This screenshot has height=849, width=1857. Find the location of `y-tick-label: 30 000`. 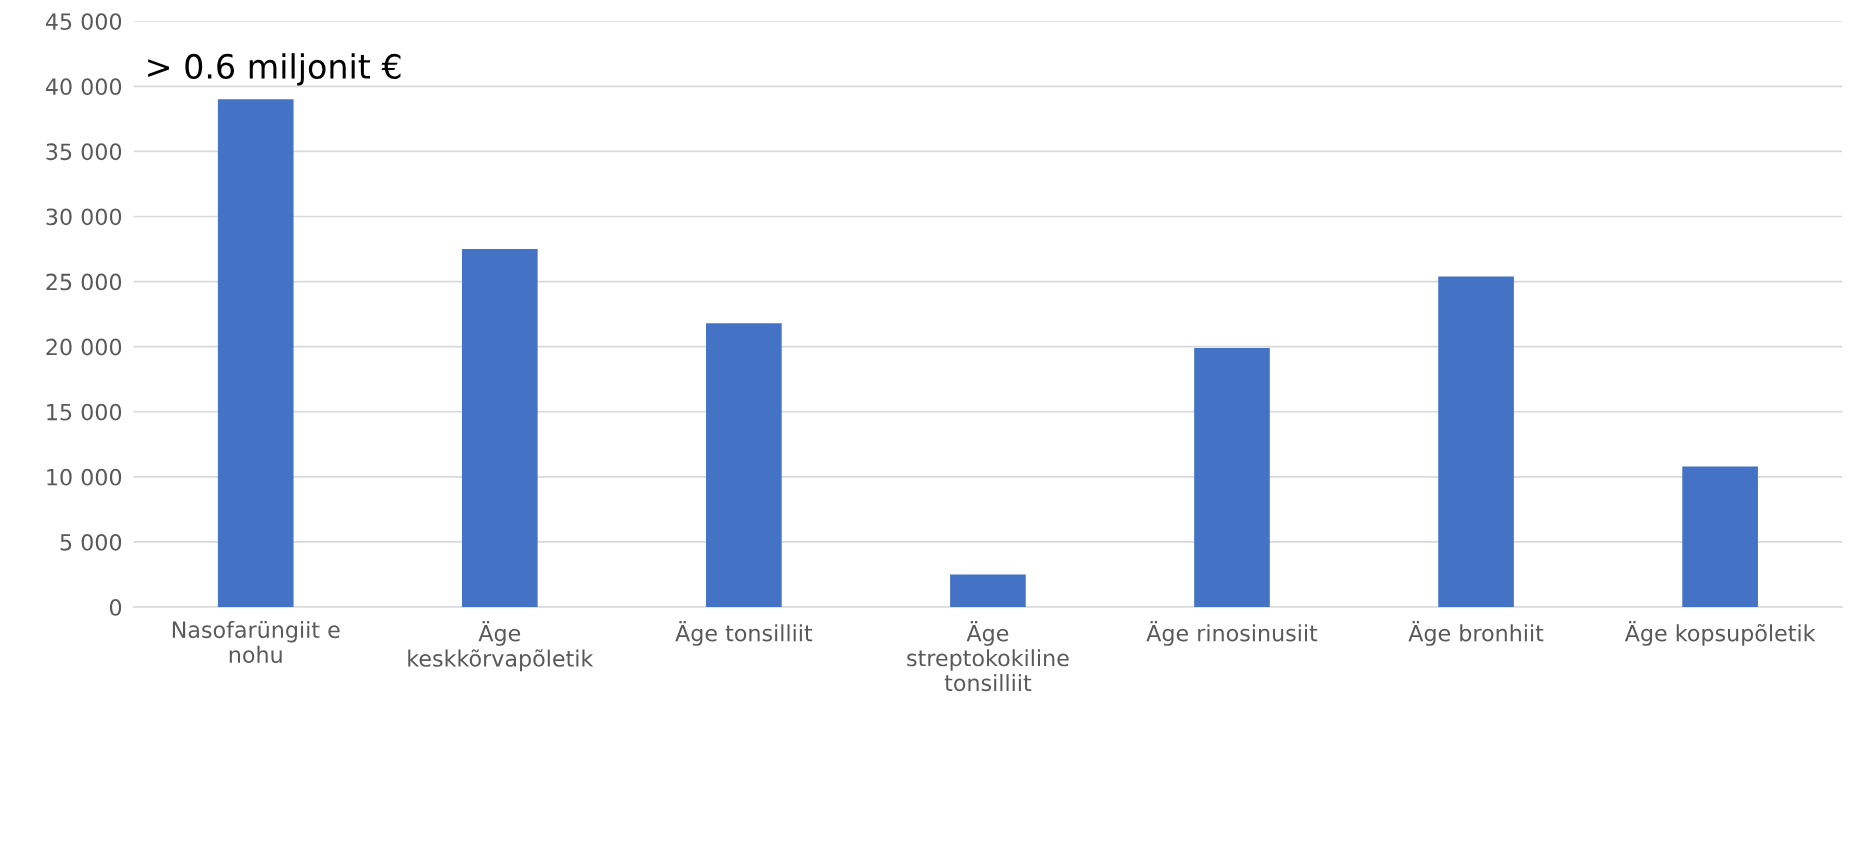

y-tick-label: 30 000 is located at coordinates (84, 217).